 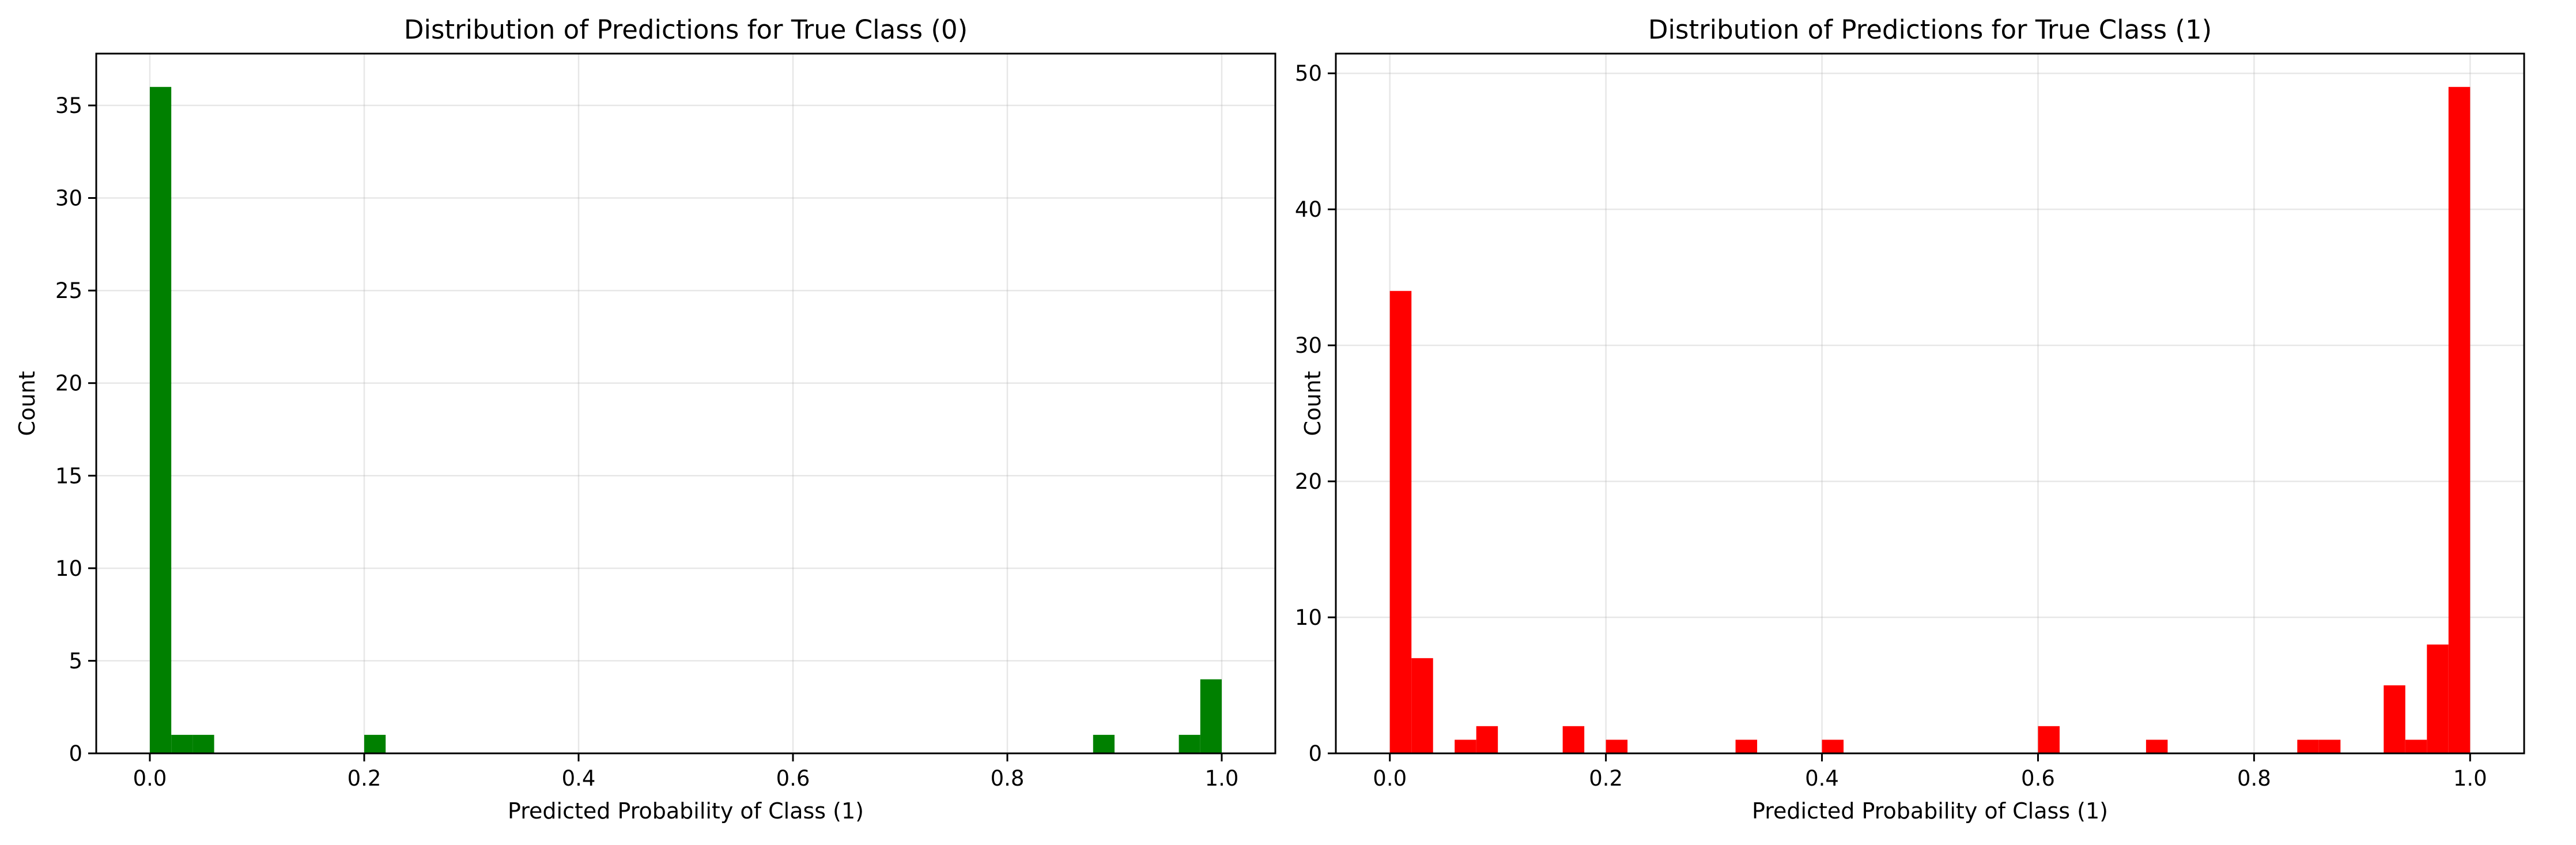 What do you see at coordinates (1308, 73) in the screenshot?
I see `right-y-tick-label: 50` at bounding box center [1308, 73].